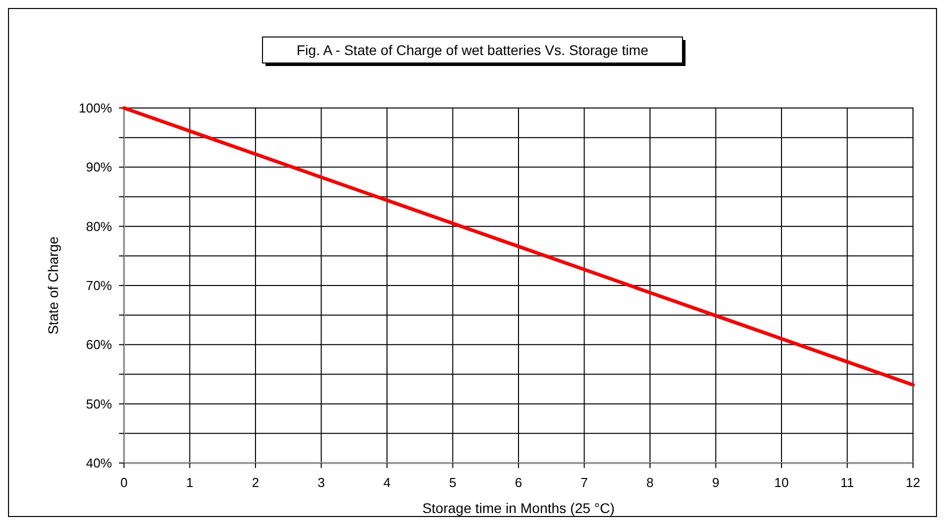  I want to click on y-tick-label: 40%, so click(99, 463).